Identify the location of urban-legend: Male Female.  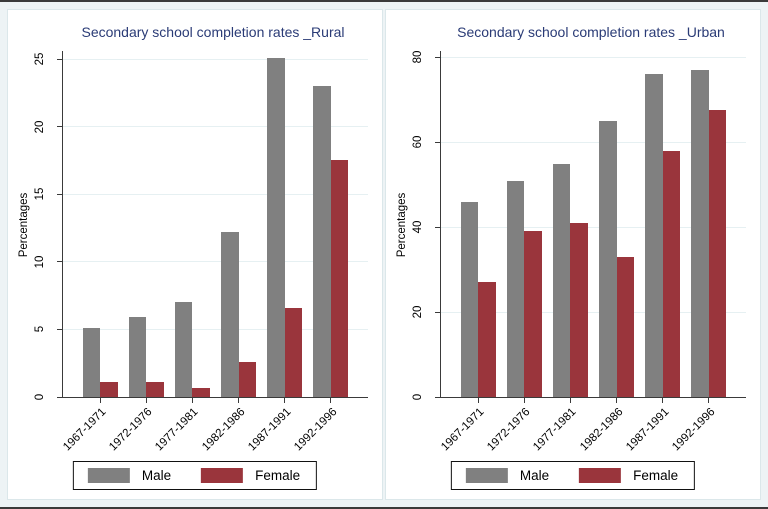
(573, 475).